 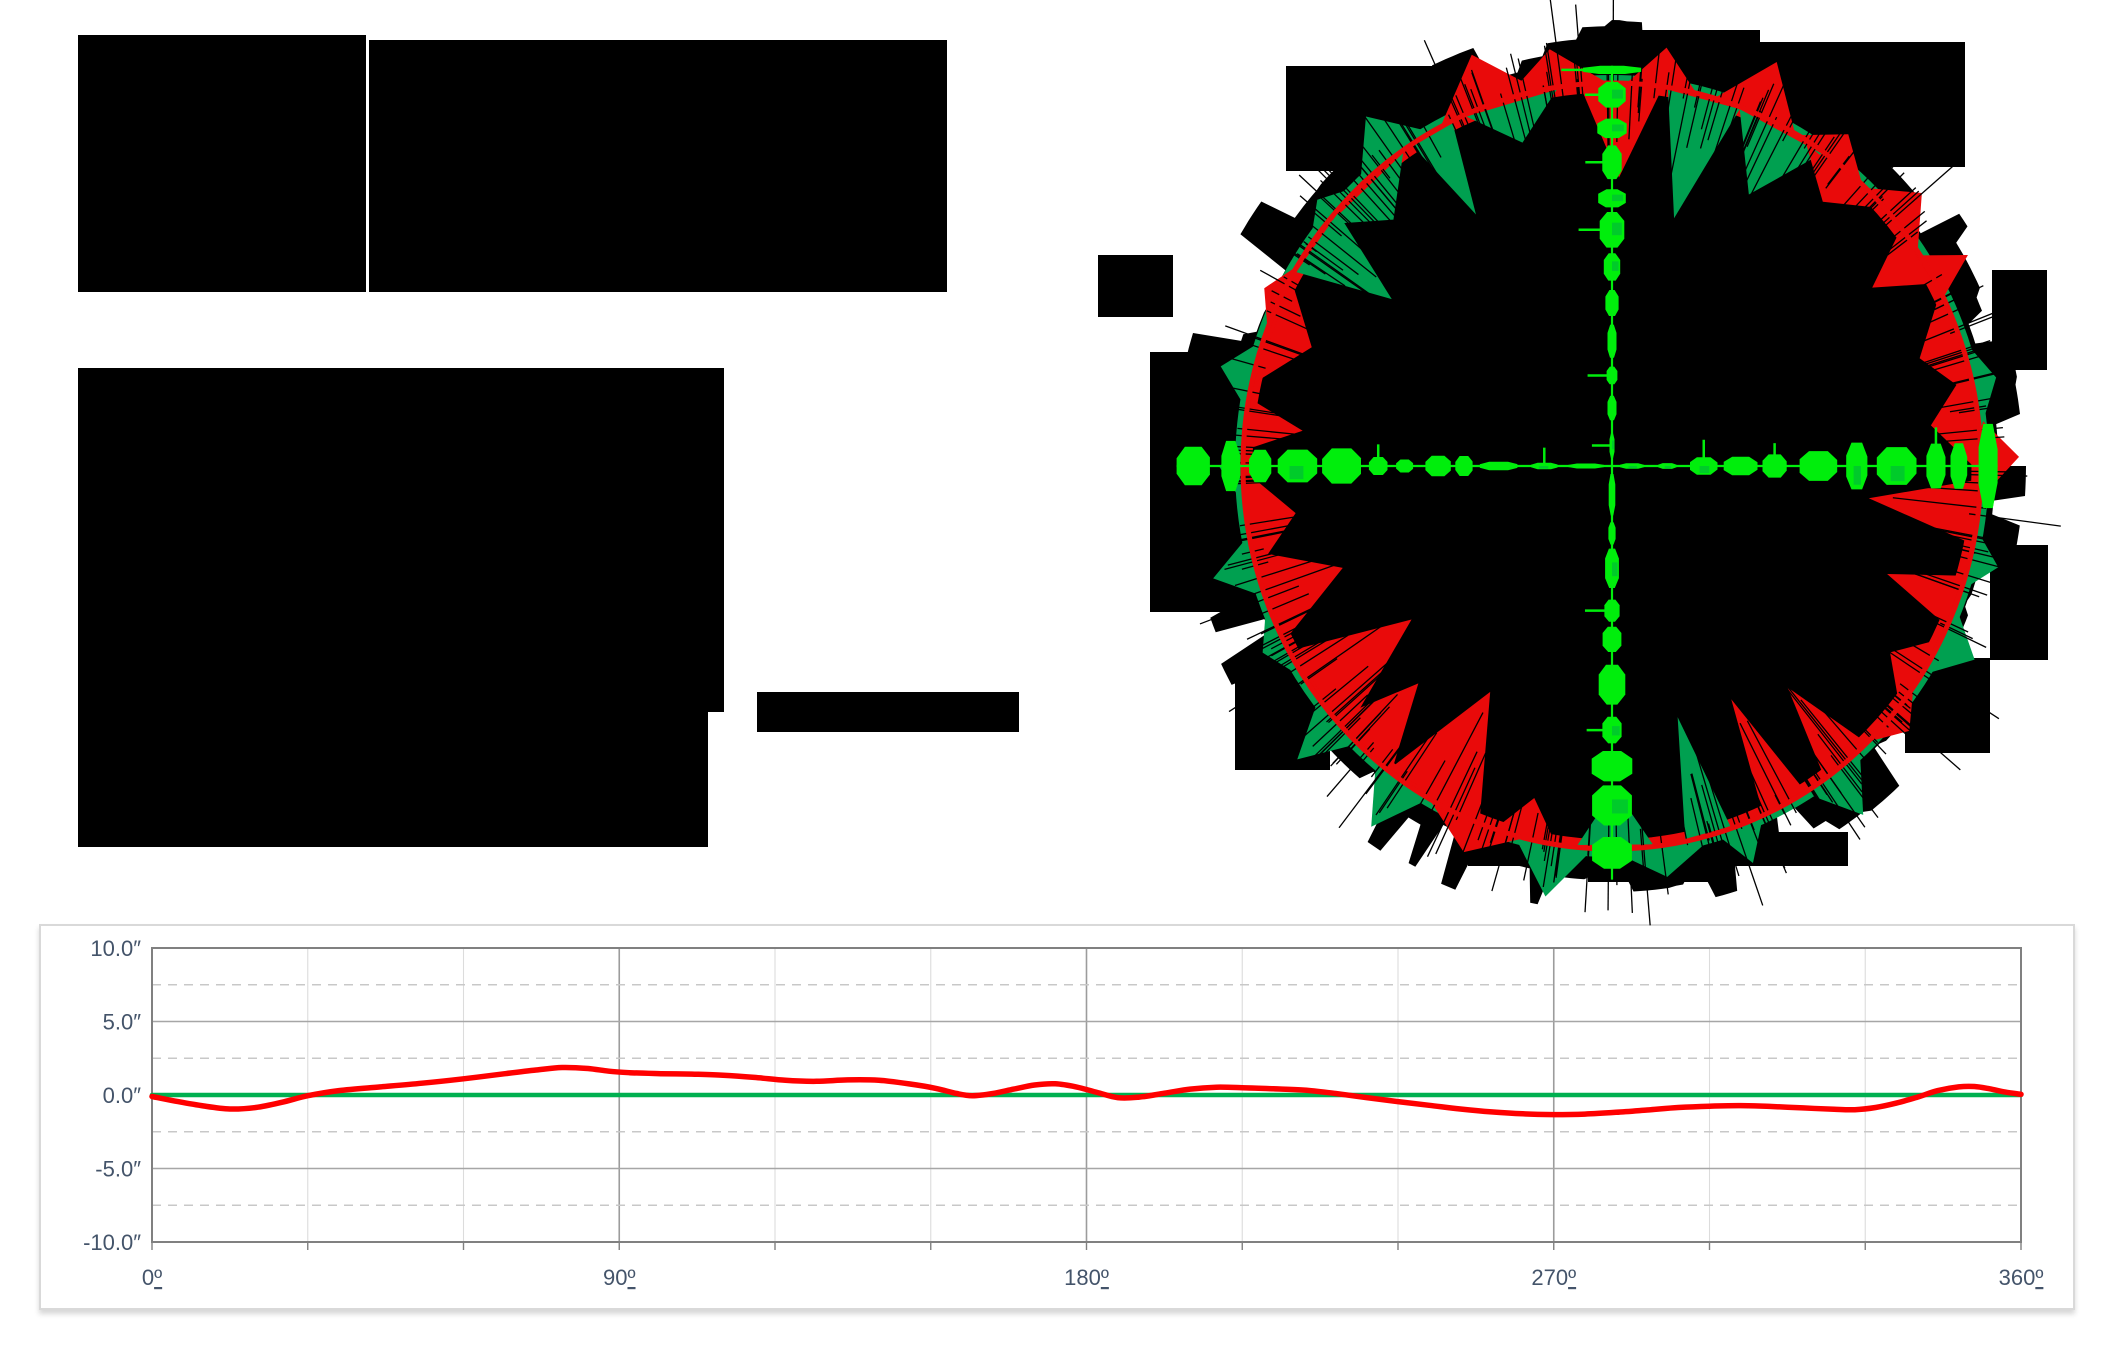 What do you see at coordinates (118, 1169) in the screenshot?
I see `y-tick-label-3: -5.0″` at bounding box center [118, 1169].